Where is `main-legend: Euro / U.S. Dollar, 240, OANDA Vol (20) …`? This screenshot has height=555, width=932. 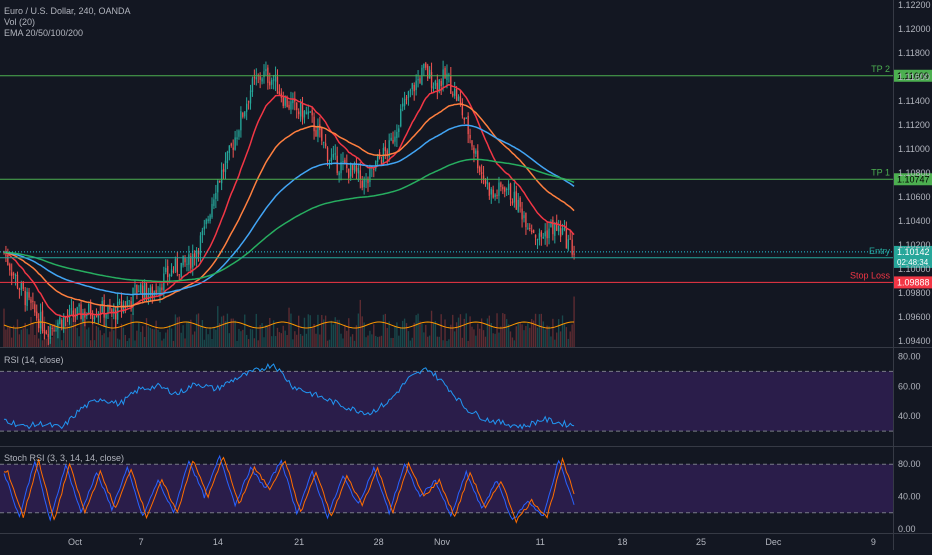 main-legend: Euro / U.S. Dollar, 240, OANDA Vol (20) … is located at coordinates (67, 22).